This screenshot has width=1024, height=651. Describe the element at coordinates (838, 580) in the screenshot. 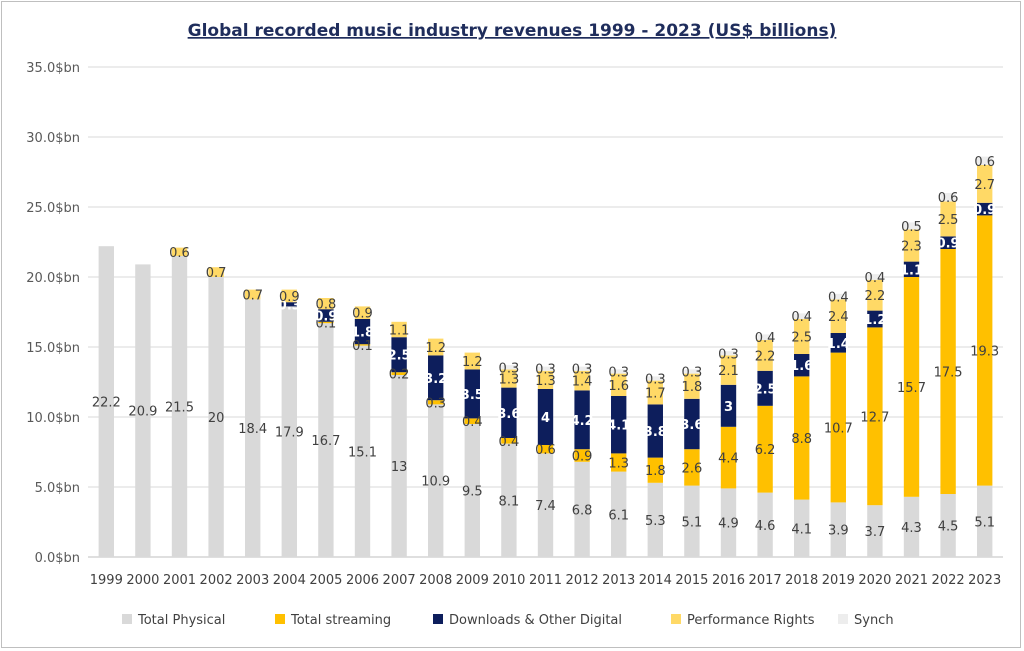

I see `x-tick-label: 2019` at that location.